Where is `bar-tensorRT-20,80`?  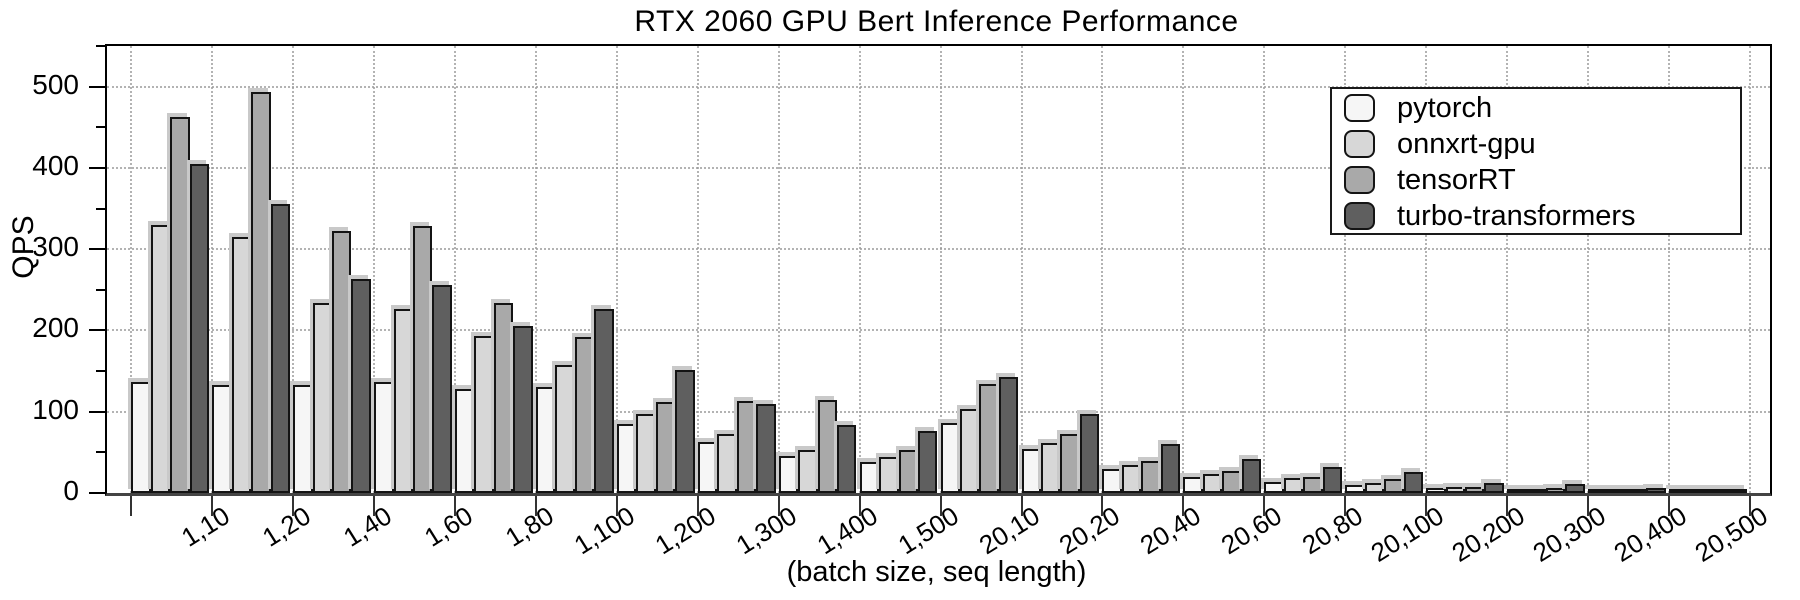 bar-tensorRT-20,80 is located at coordinates (1313, 484).